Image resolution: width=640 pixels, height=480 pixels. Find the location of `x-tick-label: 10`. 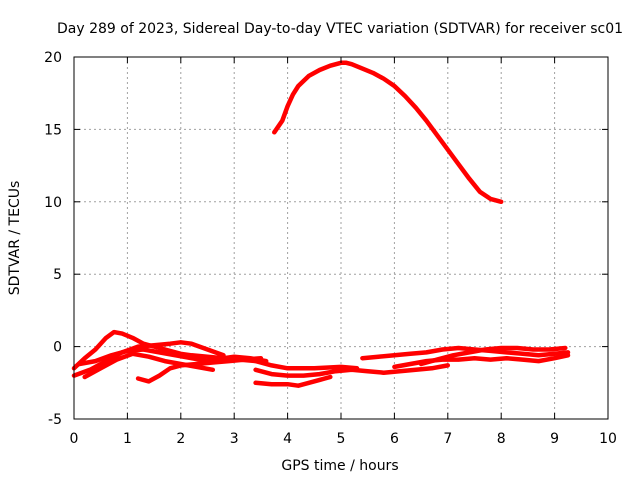

x-tick-label: 10 is located at coordinates (608, 439).